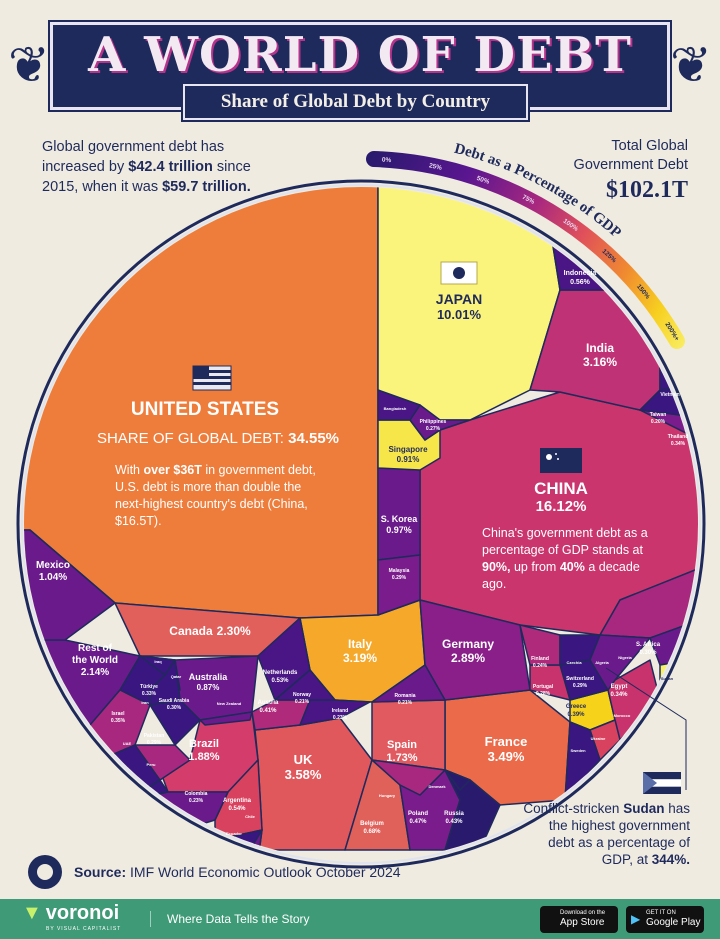 The width and height of the screenshot is (720, 939). What do you see at coordinates (151, 764) in the screenshot?
I see `country-name-label: Peru` at bounding box center [151, 764].